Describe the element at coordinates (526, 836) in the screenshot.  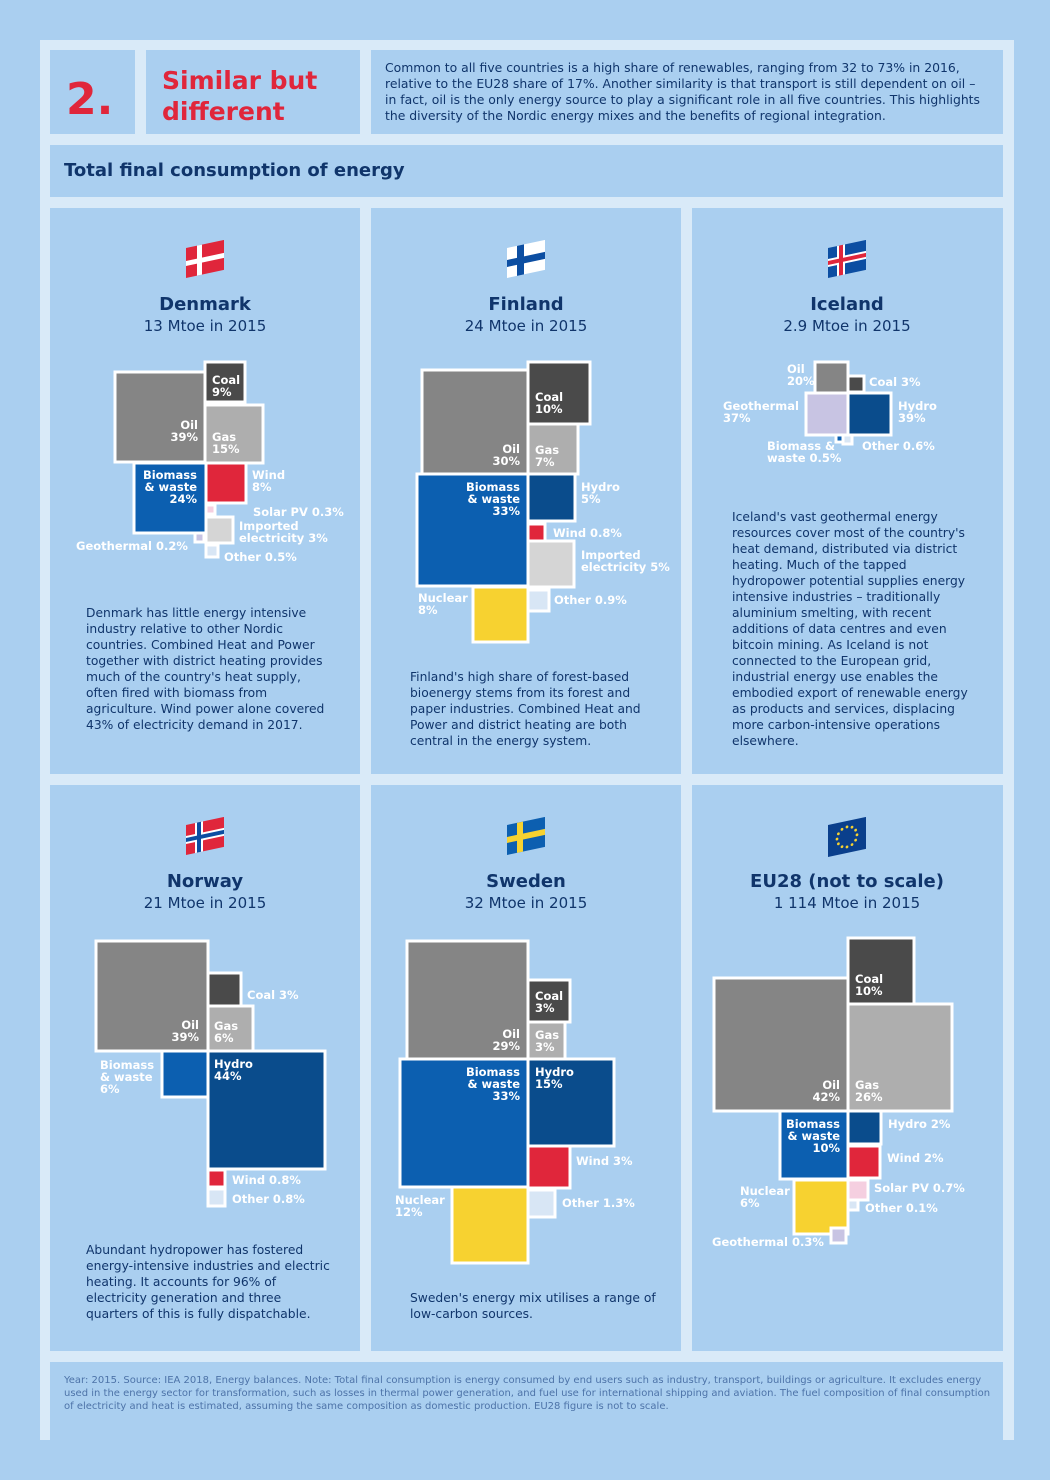
I see `sweden-flag-icon` at that location.